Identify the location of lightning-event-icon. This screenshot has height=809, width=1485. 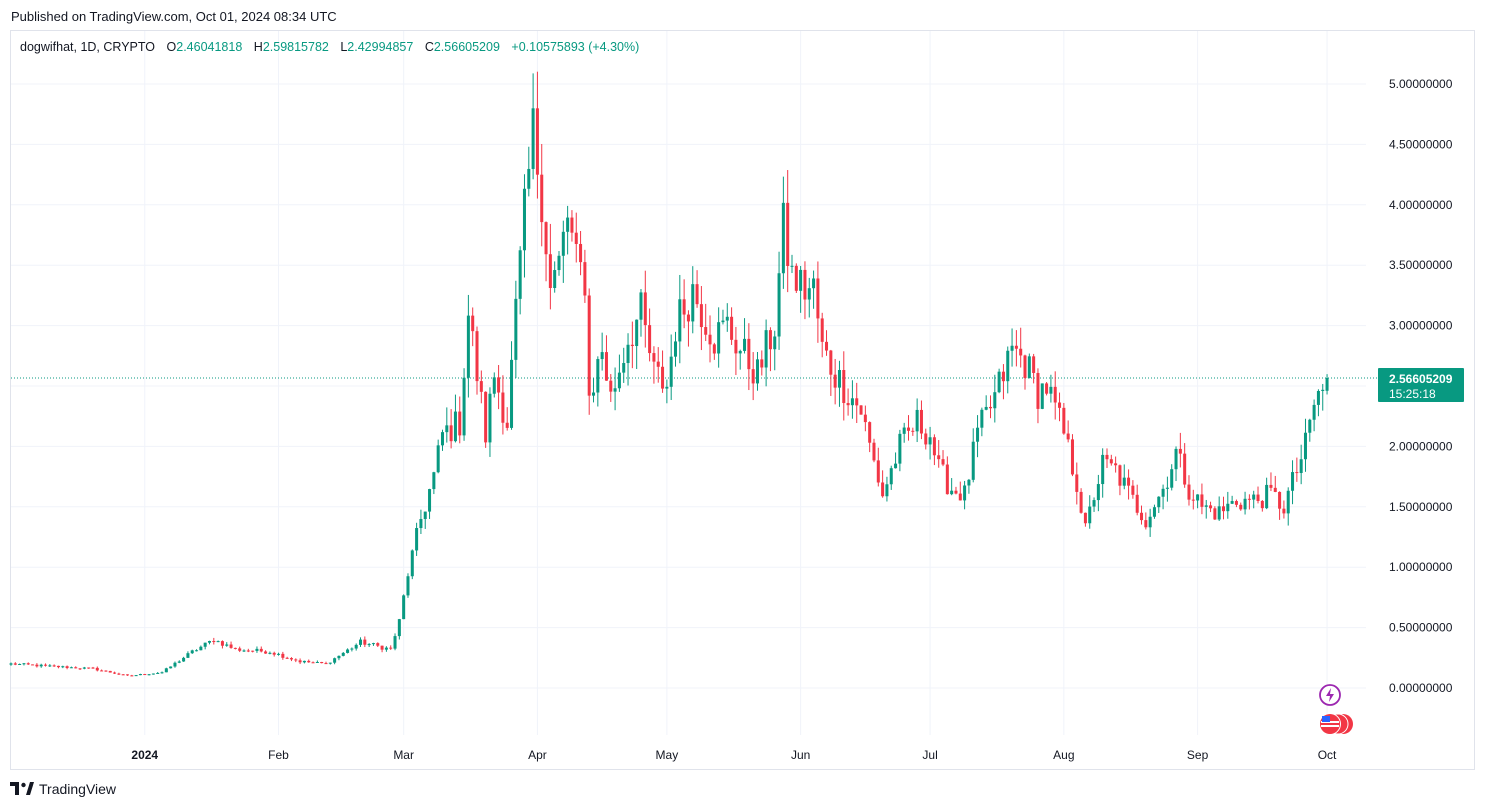
(1330, 695).